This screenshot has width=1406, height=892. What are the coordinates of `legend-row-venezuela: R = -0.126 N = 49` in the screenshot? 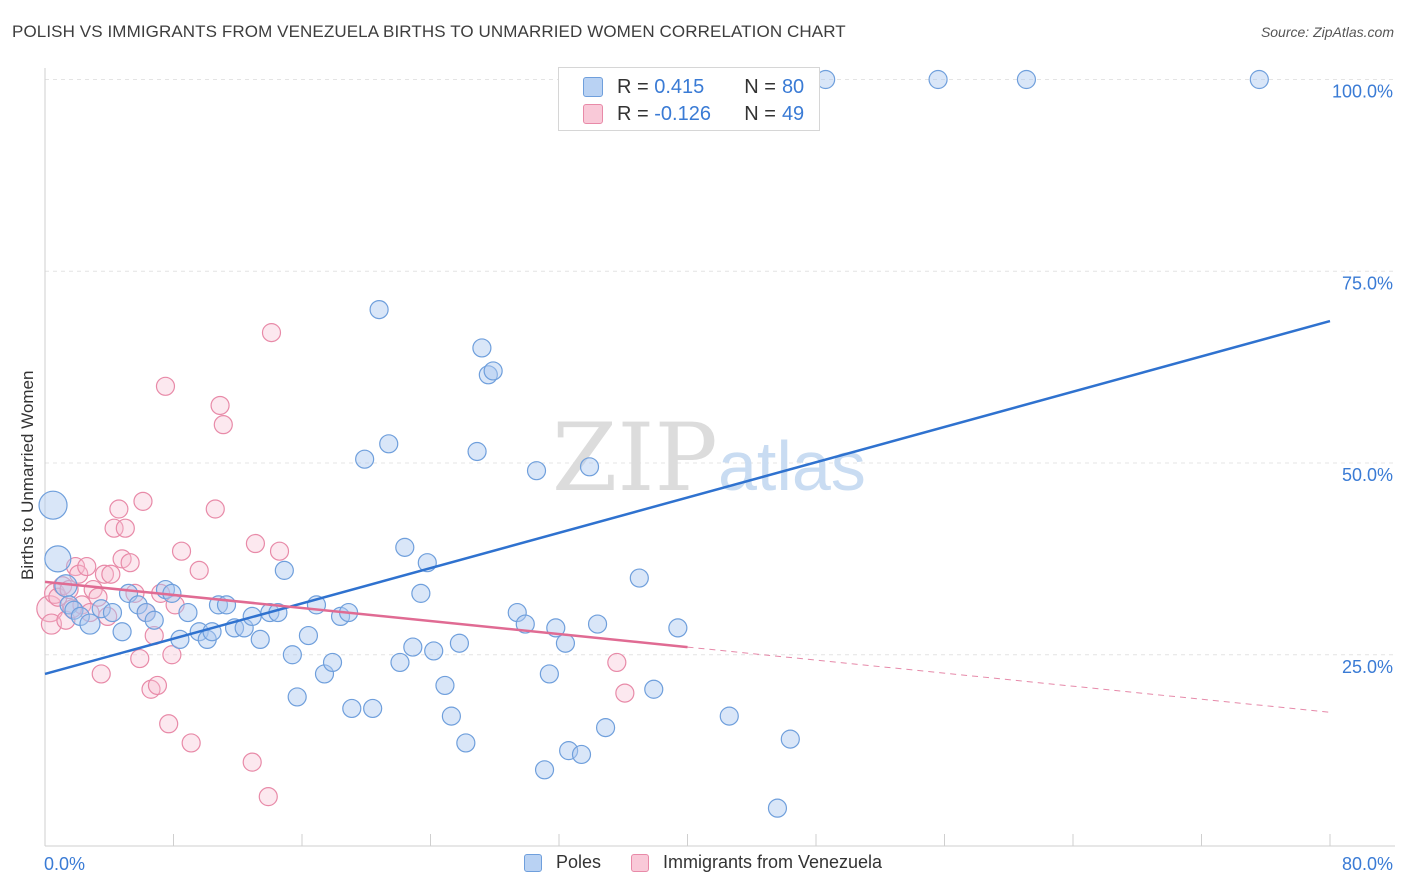 It's located at (681, 114).